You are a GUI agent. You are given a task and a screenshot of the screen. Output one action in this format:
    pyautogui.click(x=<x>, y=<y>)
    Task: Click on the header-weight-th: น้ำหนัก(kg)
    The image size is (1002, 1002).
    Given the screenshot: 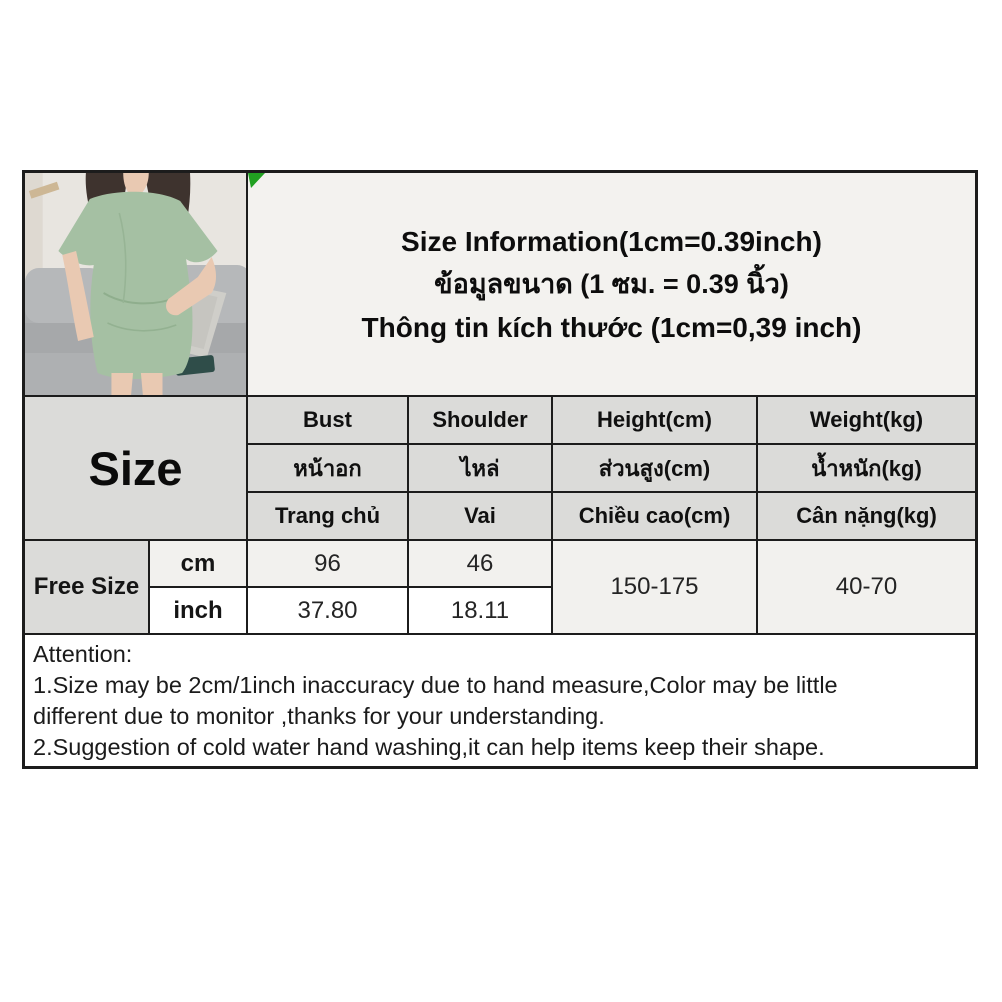 What is the action you would take?
    pyautogui.click(x=866, y=468)
    